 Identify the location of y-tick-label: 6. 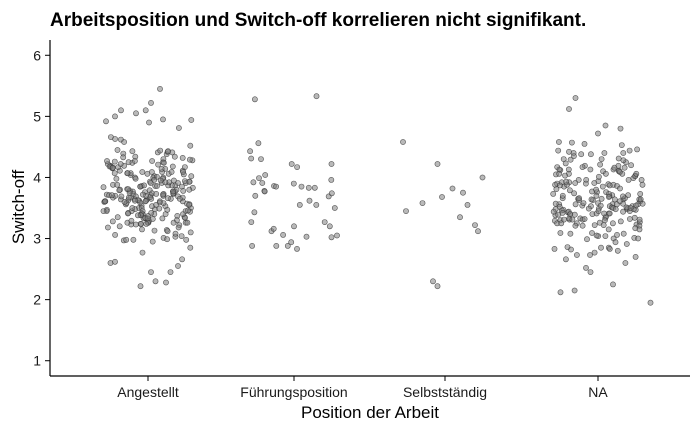
(37, 55).